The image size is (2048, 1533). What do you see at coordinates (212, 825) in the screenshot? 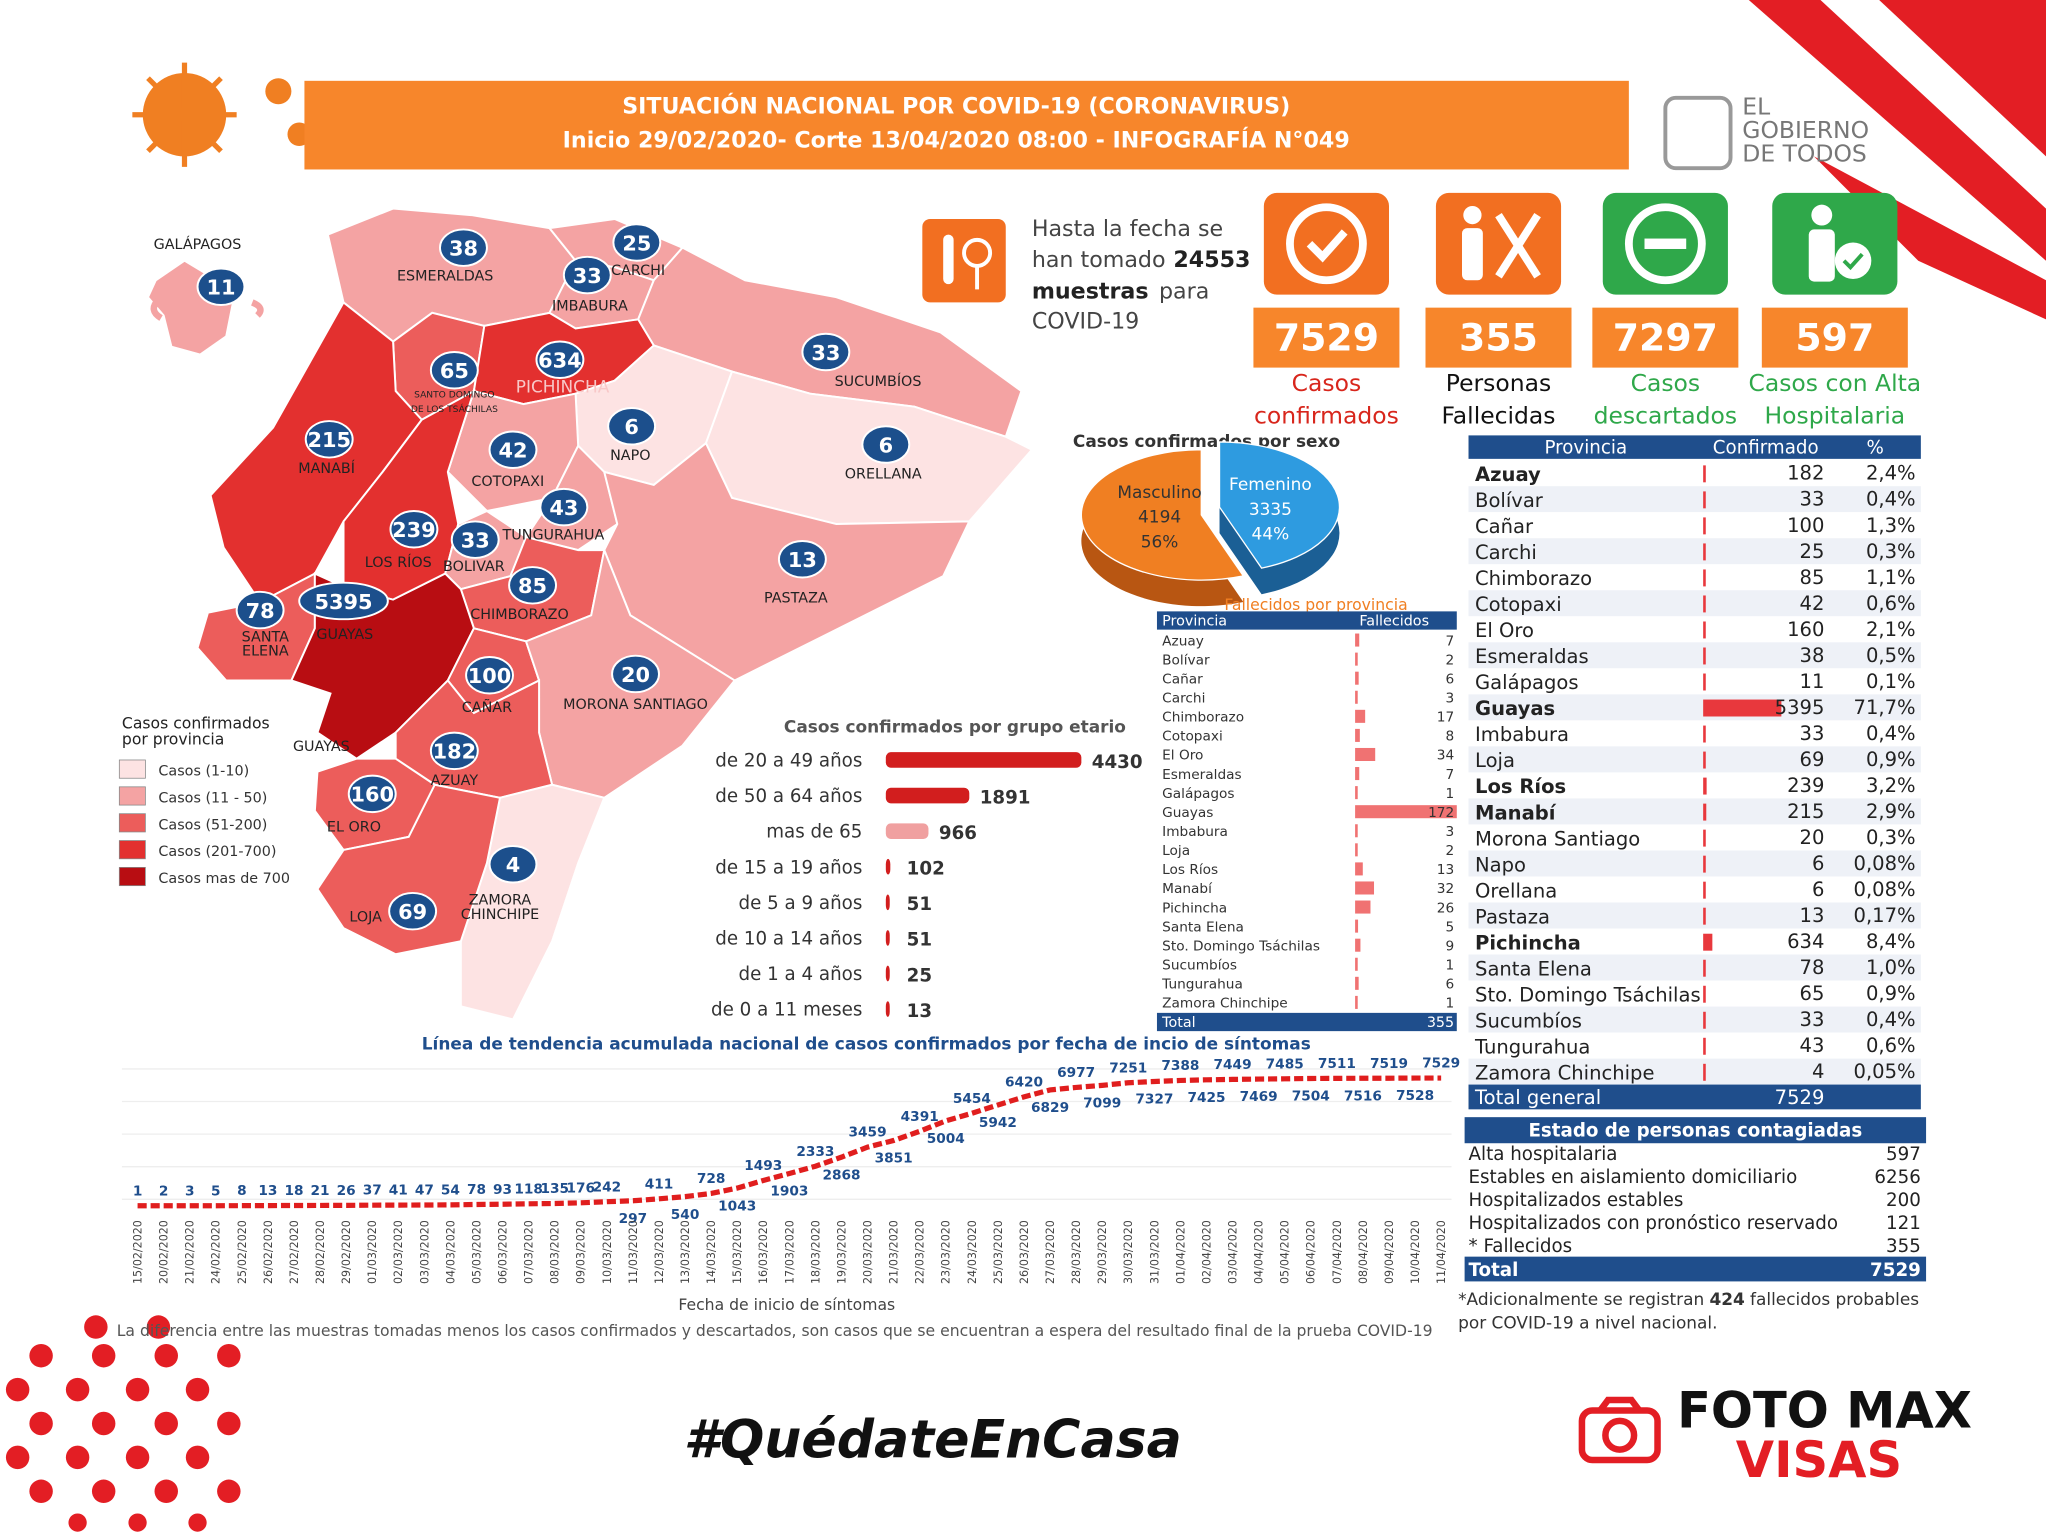
I see `legend-label: Casos (51-200)` at bounding box center [212, 825].